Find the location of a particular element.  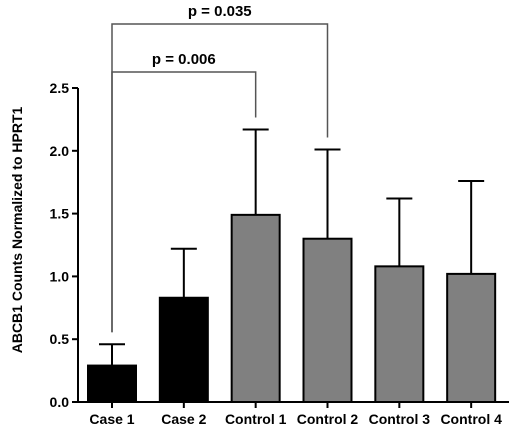

y-tick-label: 1.0 is located at coordinates (60, 276).